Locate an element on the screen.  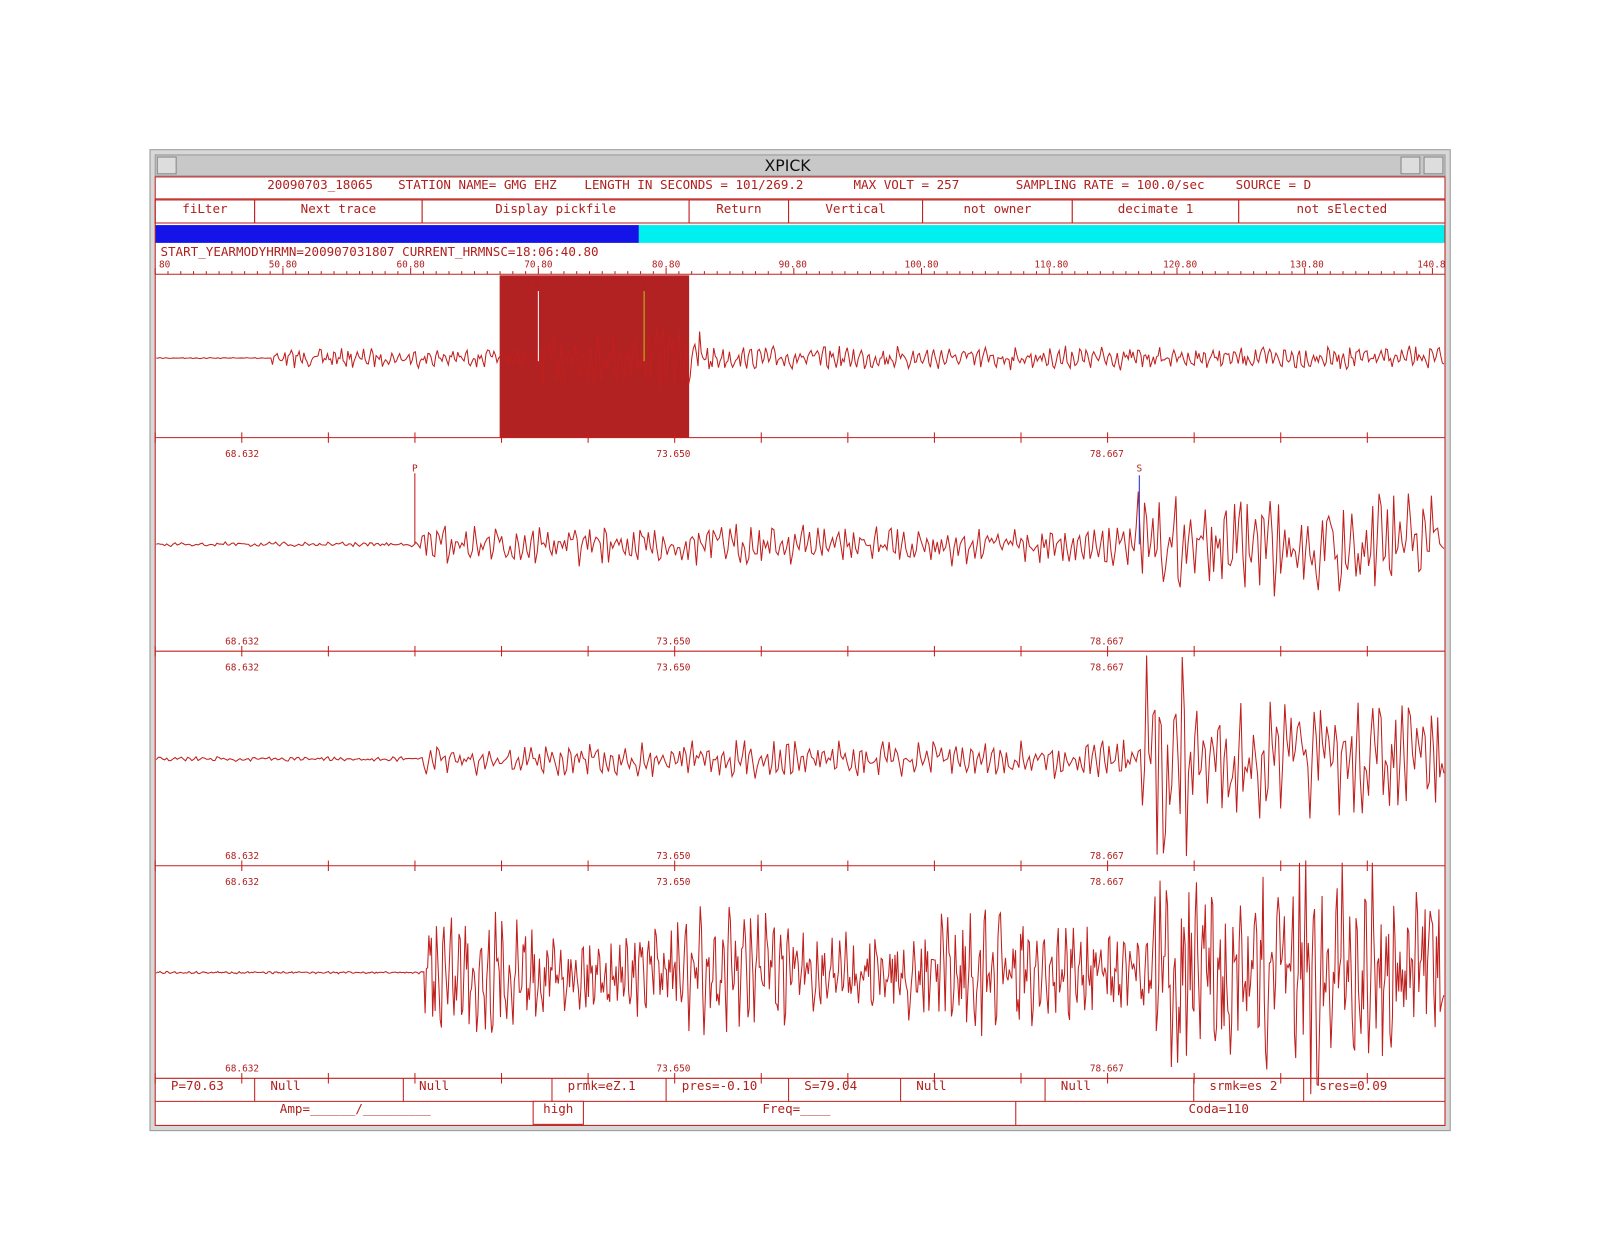
ruler-label: 140.8 is located at coordinates (1431, 264).